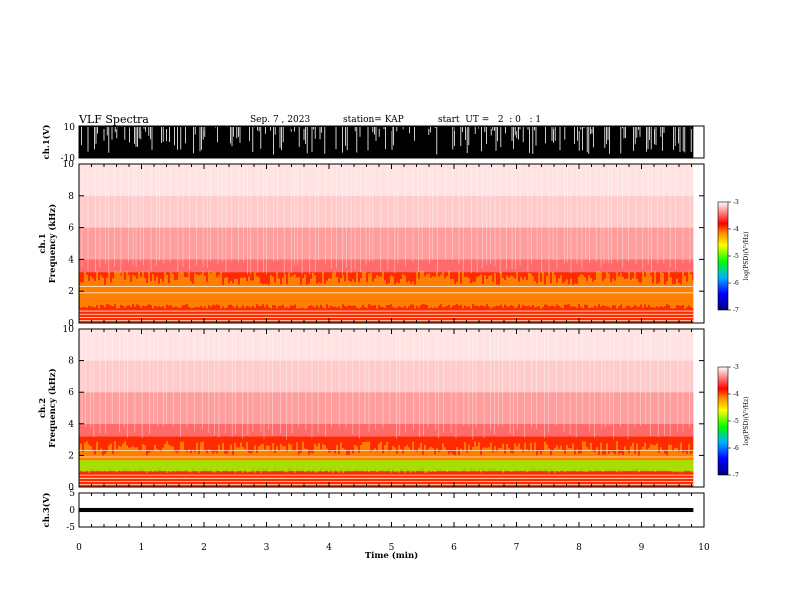 The height and width of the screenshot is (612, 792). What do you see at coordinates (736, 394) in the screenshot?
I see `colorbar-ch2-tick: -4` at bounding box center [736, 394].